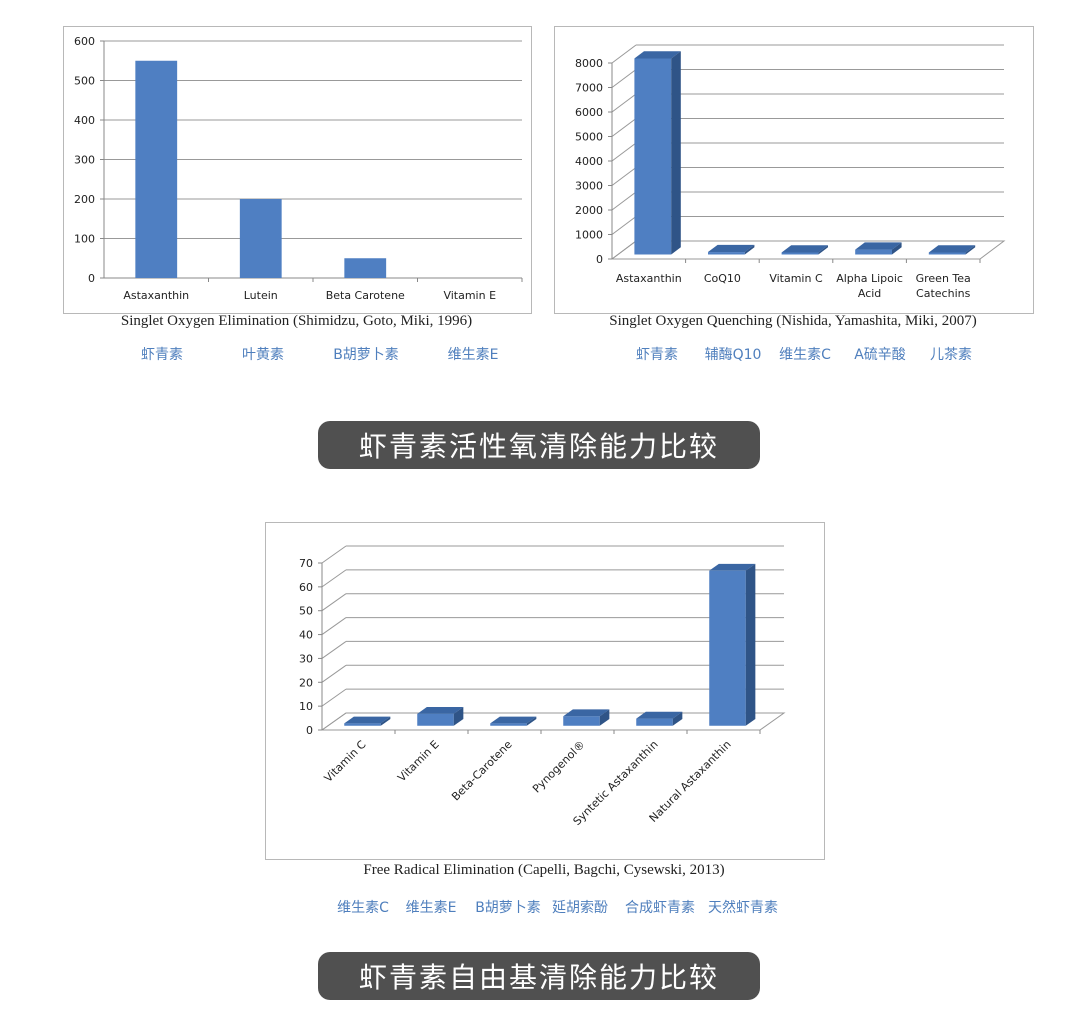 The width and height of the screenshot is (1080, 1029). Describe the element at coordinates (385, 721) in the screenshot. I see `chart-3-bar-0-side` at that location.